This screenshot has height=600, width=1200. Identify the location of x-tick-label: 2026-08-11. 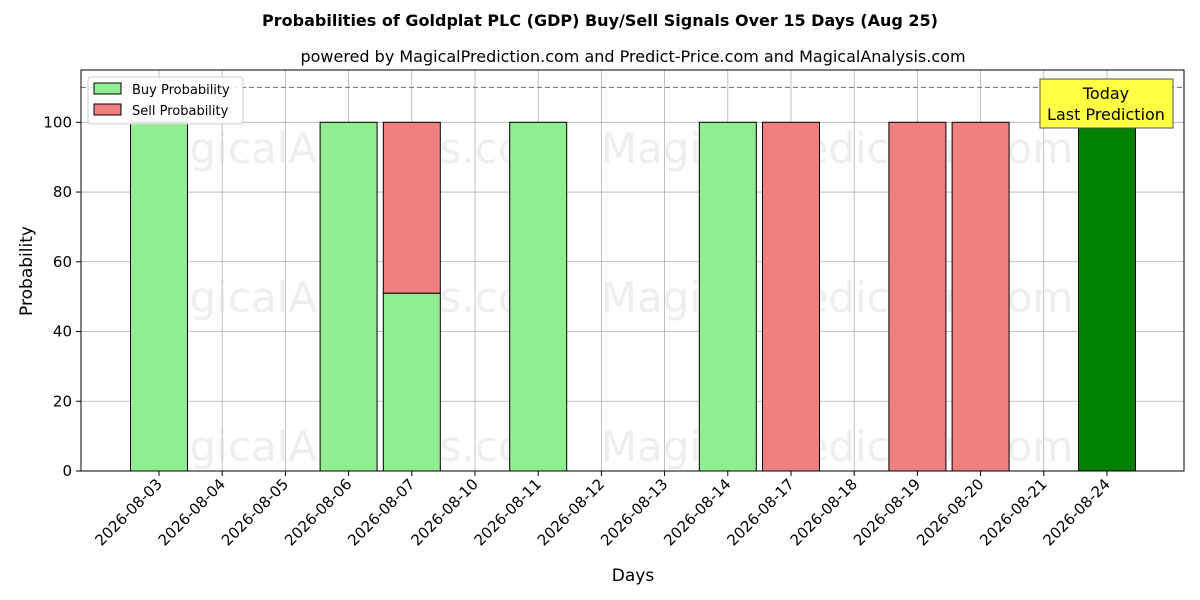
(508, 512).